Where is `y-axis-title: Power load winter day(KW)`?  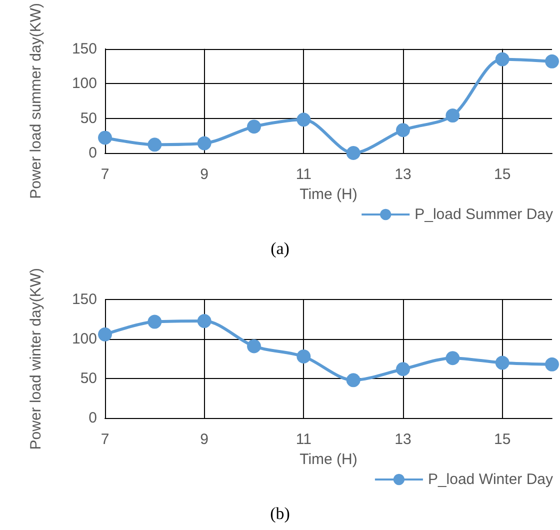 y-axis-title: Power load winter day(KW) is located at coordinates (36, 359).